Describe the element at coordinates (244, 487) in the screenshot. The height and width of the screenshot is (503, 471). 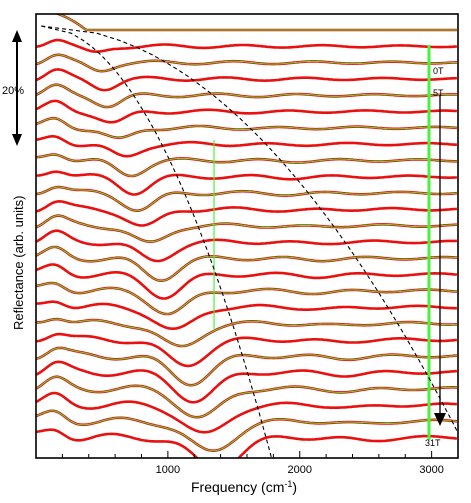
I see `x-axis-label: Frequency (cm-1)` at that location.